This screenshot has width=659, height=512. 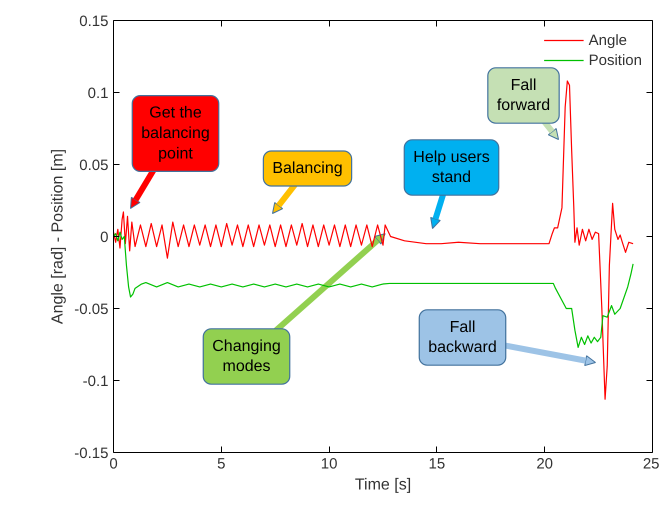 What do you see at coordinates (615, 60) in the screenshot?
I see `legend-label: Position` at bounding box center [615, 60].